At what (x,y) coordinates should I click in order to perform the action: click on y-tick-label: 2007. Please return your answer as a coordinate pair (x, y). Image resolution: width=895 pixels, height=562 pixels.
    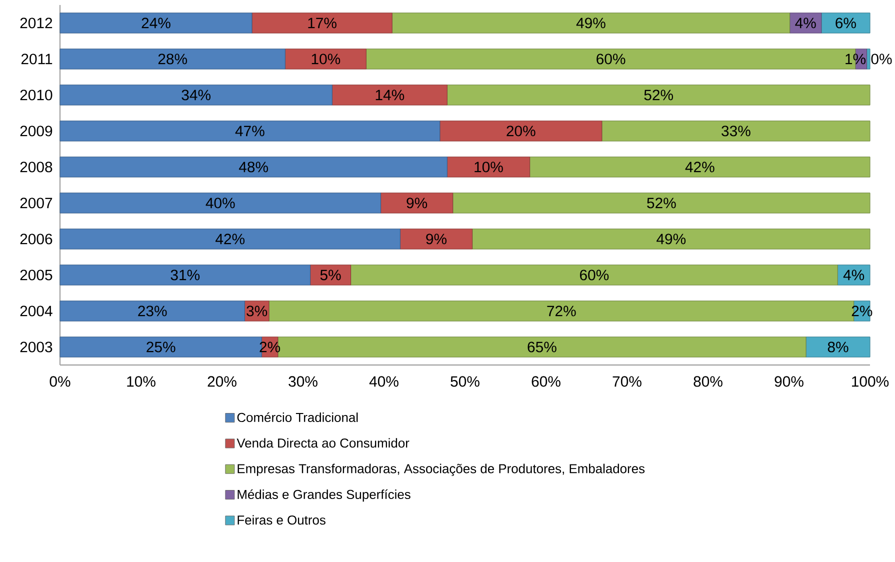
    Looking at the image, I should click on (36, 203).